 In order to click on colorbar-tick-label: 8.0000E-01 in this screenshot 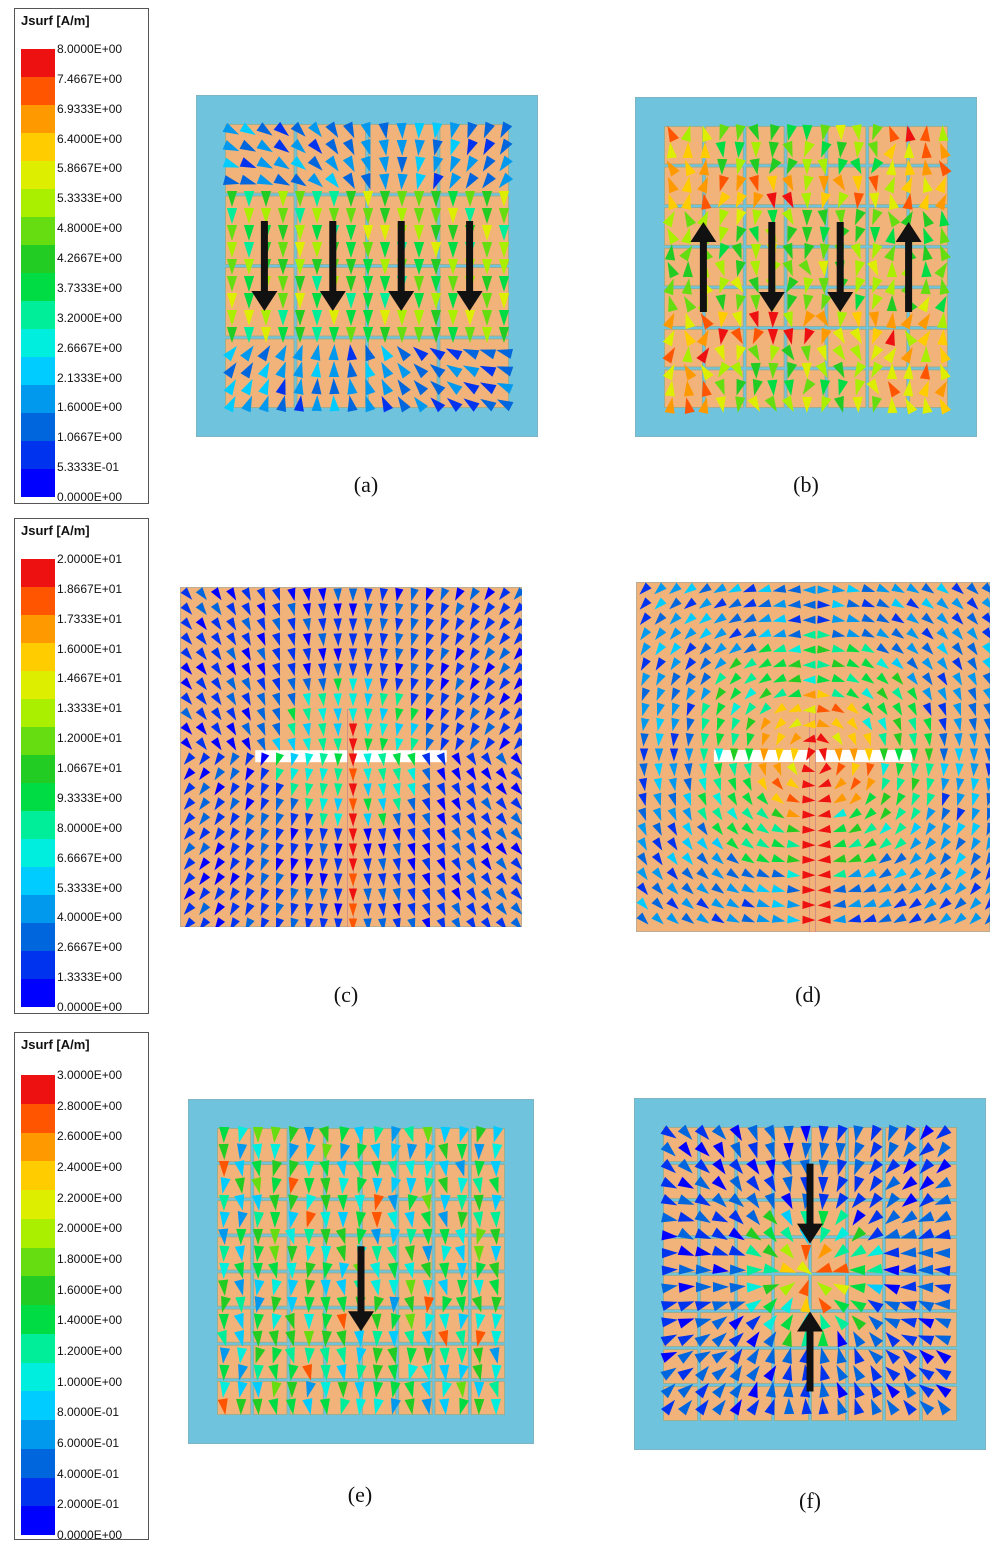, I will do `click(88, 1412)`.